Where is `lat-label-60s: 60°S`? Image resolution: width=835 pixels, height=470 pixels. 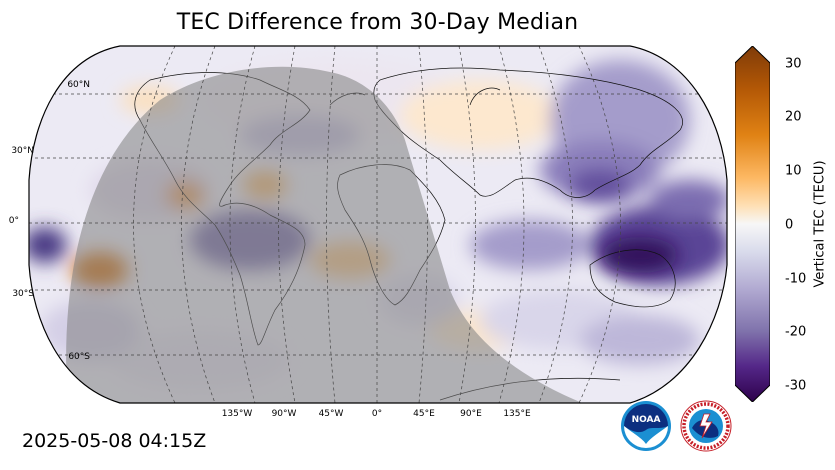
lat-label-60s: 60°S is located at coordinates (79, 357).